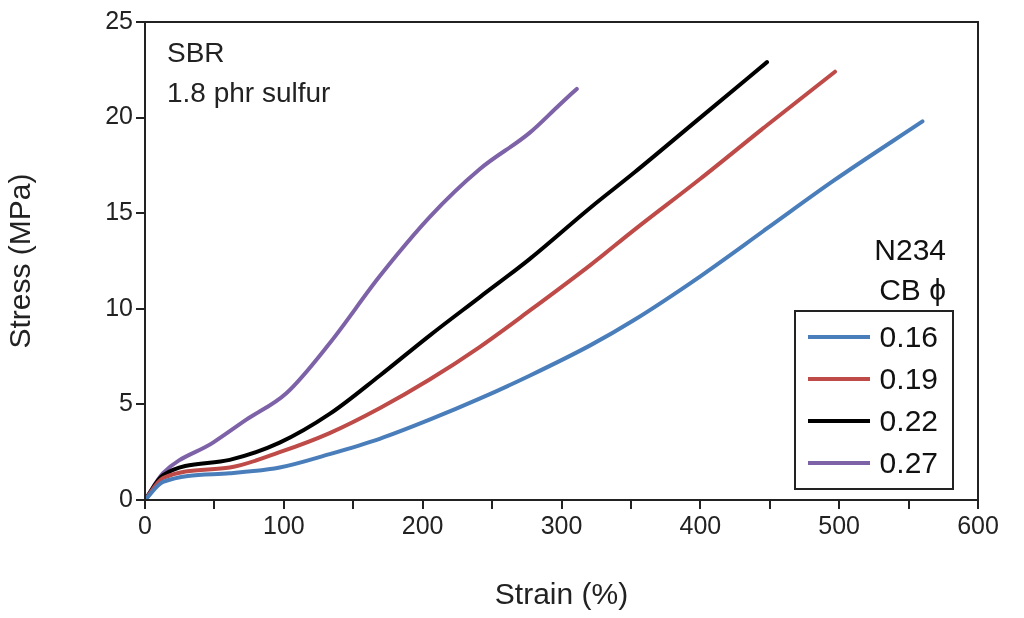 This screenshot has height=618, width=1024. Describe the element at coordinates (700, 524) in the screenshot. I see `x-tick-label: 400` at that location.